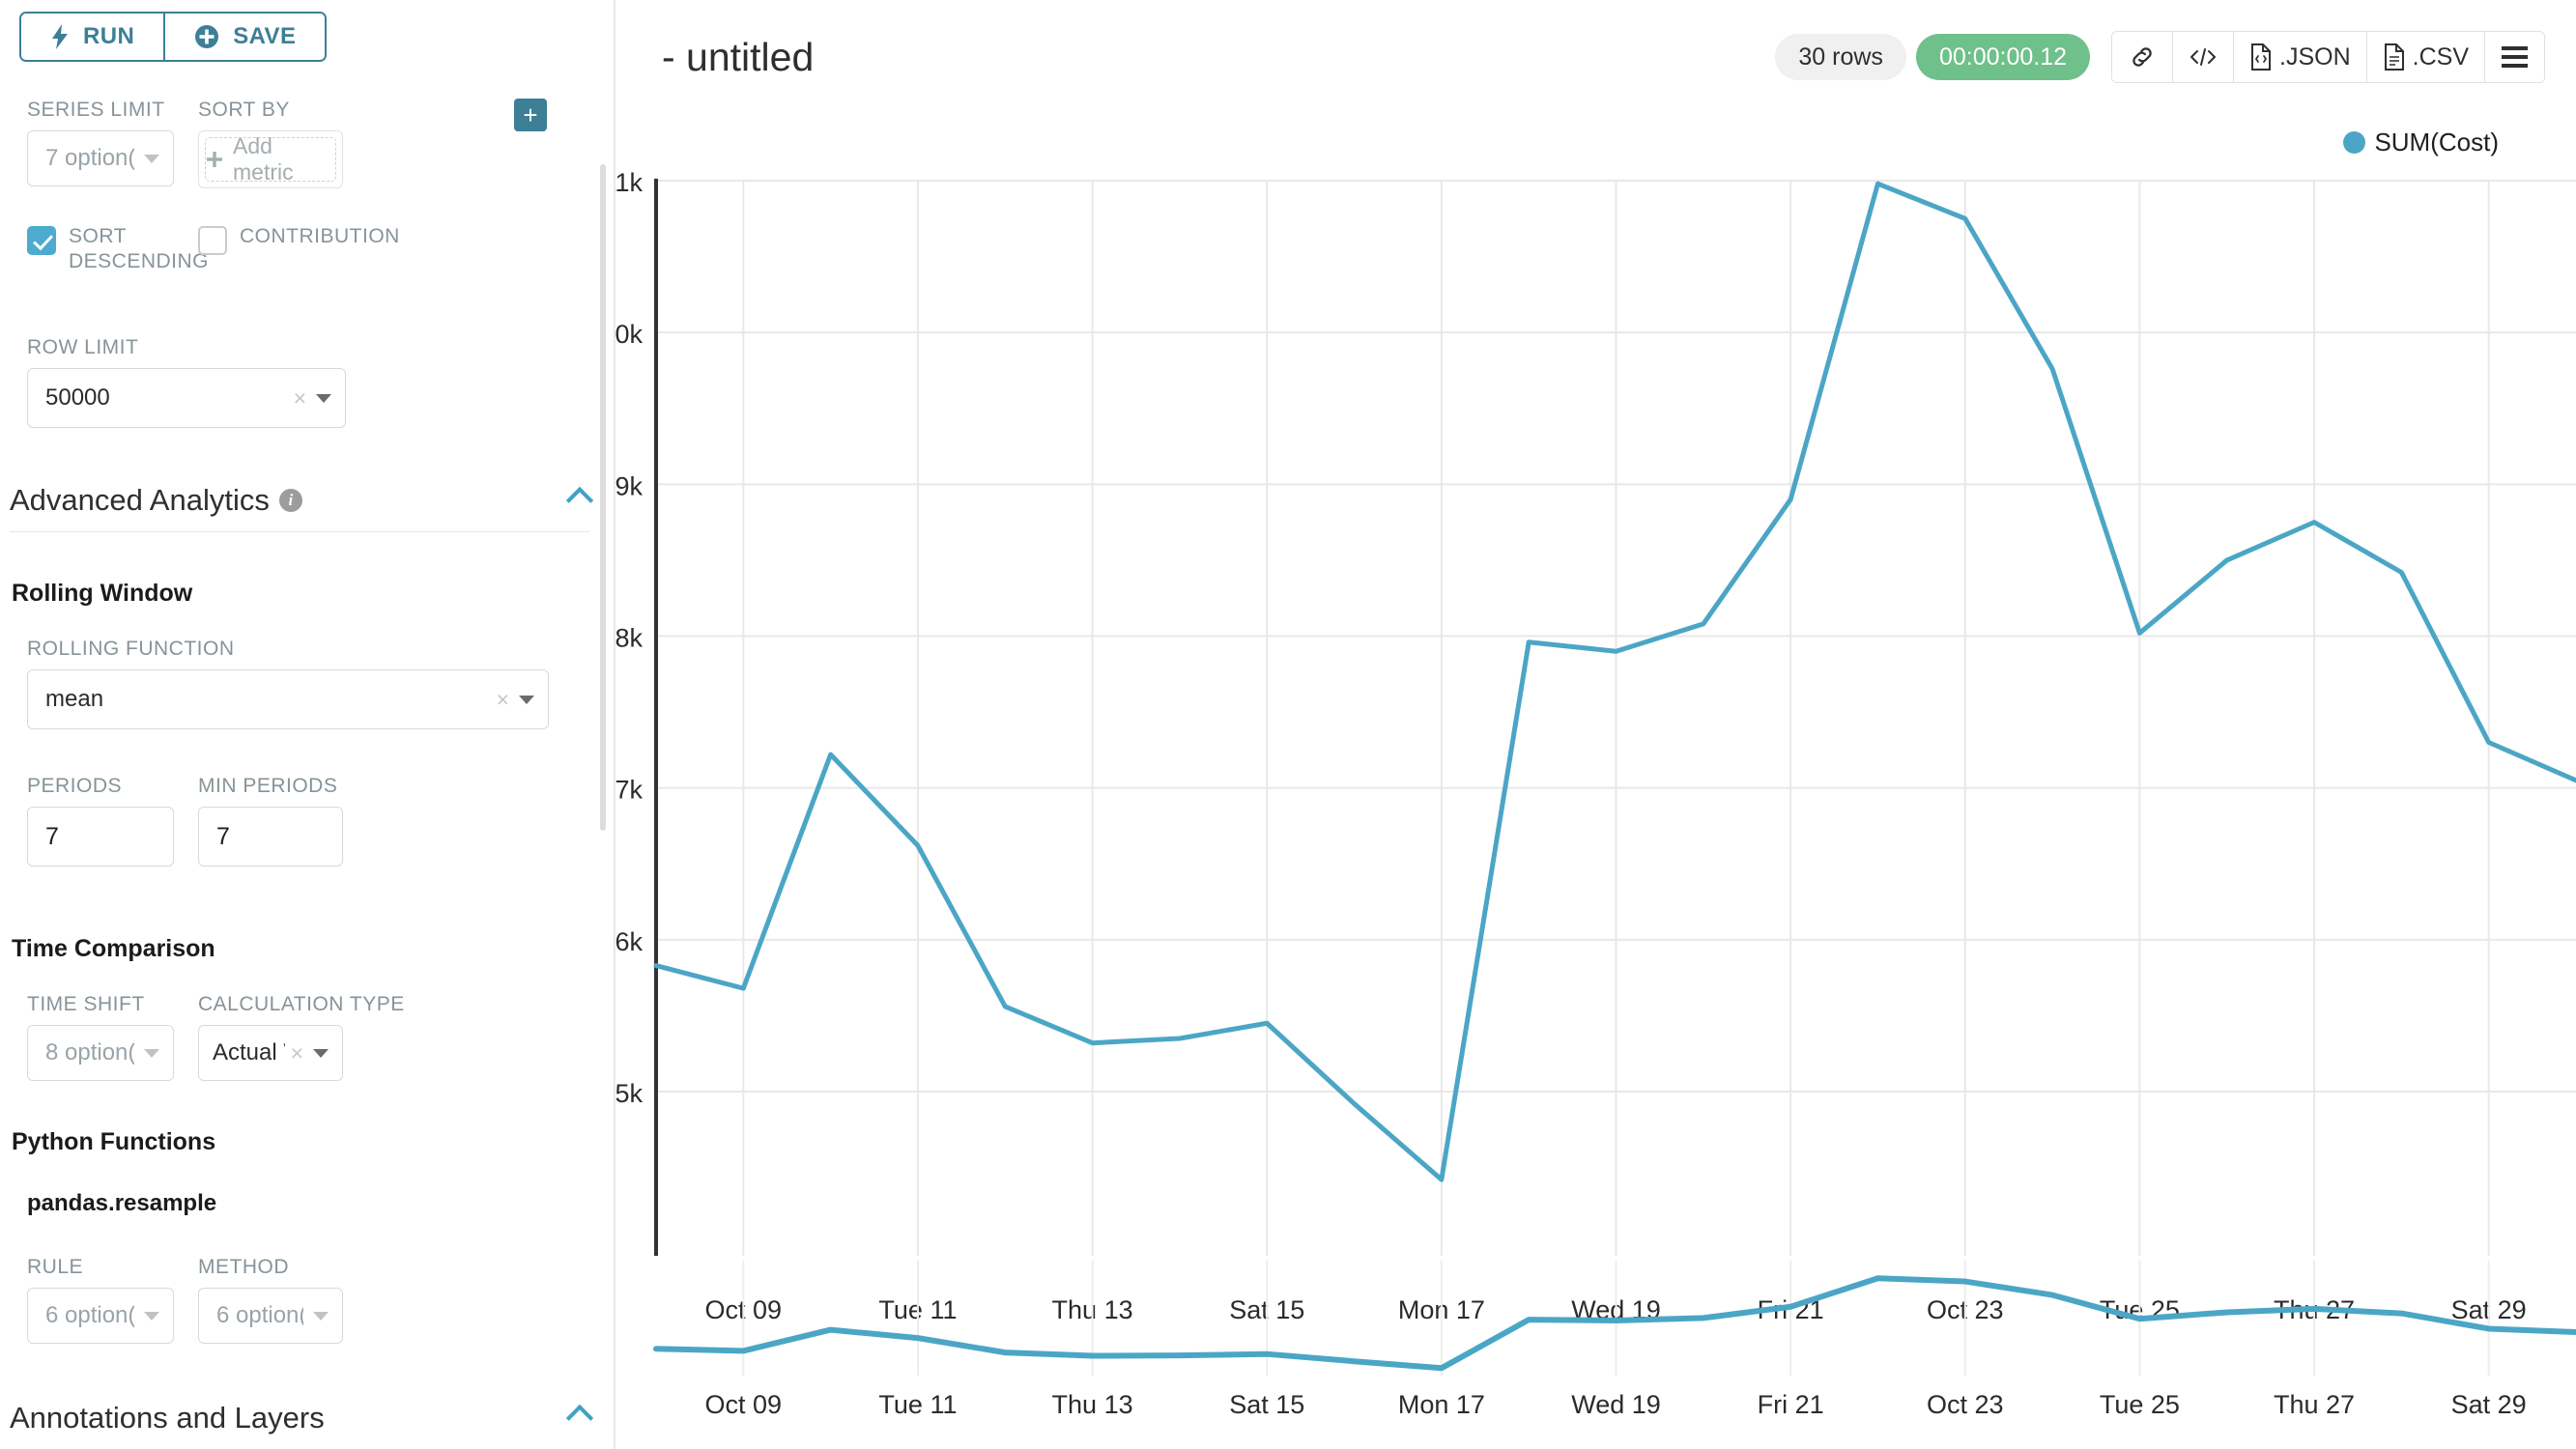 The height and width of the screenshot is (1449, 2576). Describe the element at coordinates (52, 836) in the screenshot. I see `periods-value: 7` at that location.